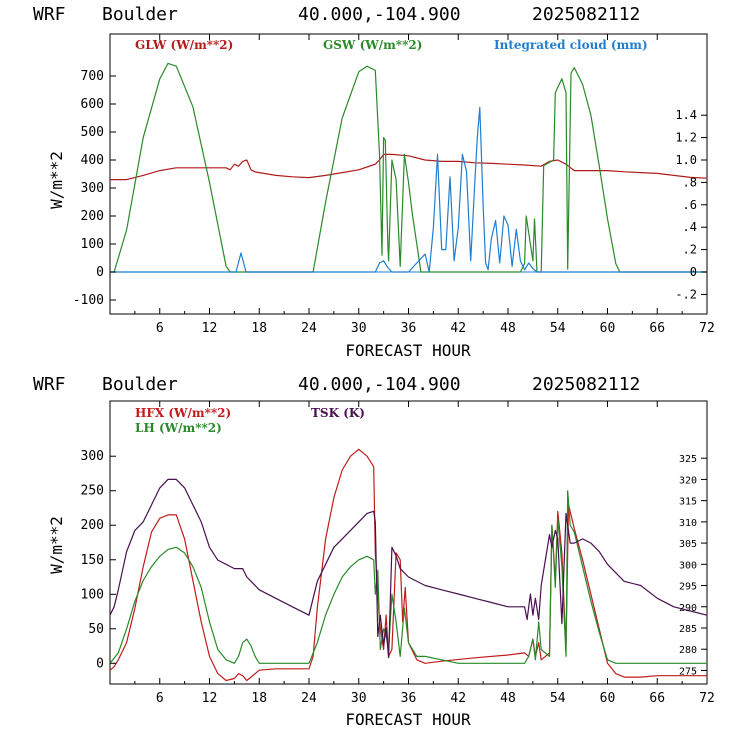 The image size is (740, 740). What do you see at coordinates (140, 384) in the screenshot?
I see `panel2-location: Boulder` at bounding box center [140, 384].